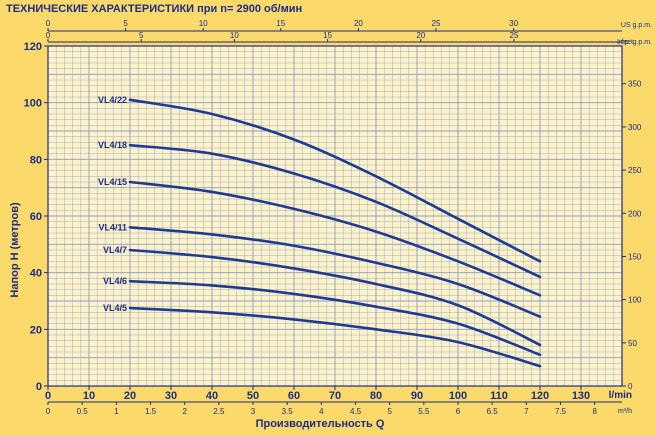  I want to click on y-tick-label: 80, so click(36, 160).